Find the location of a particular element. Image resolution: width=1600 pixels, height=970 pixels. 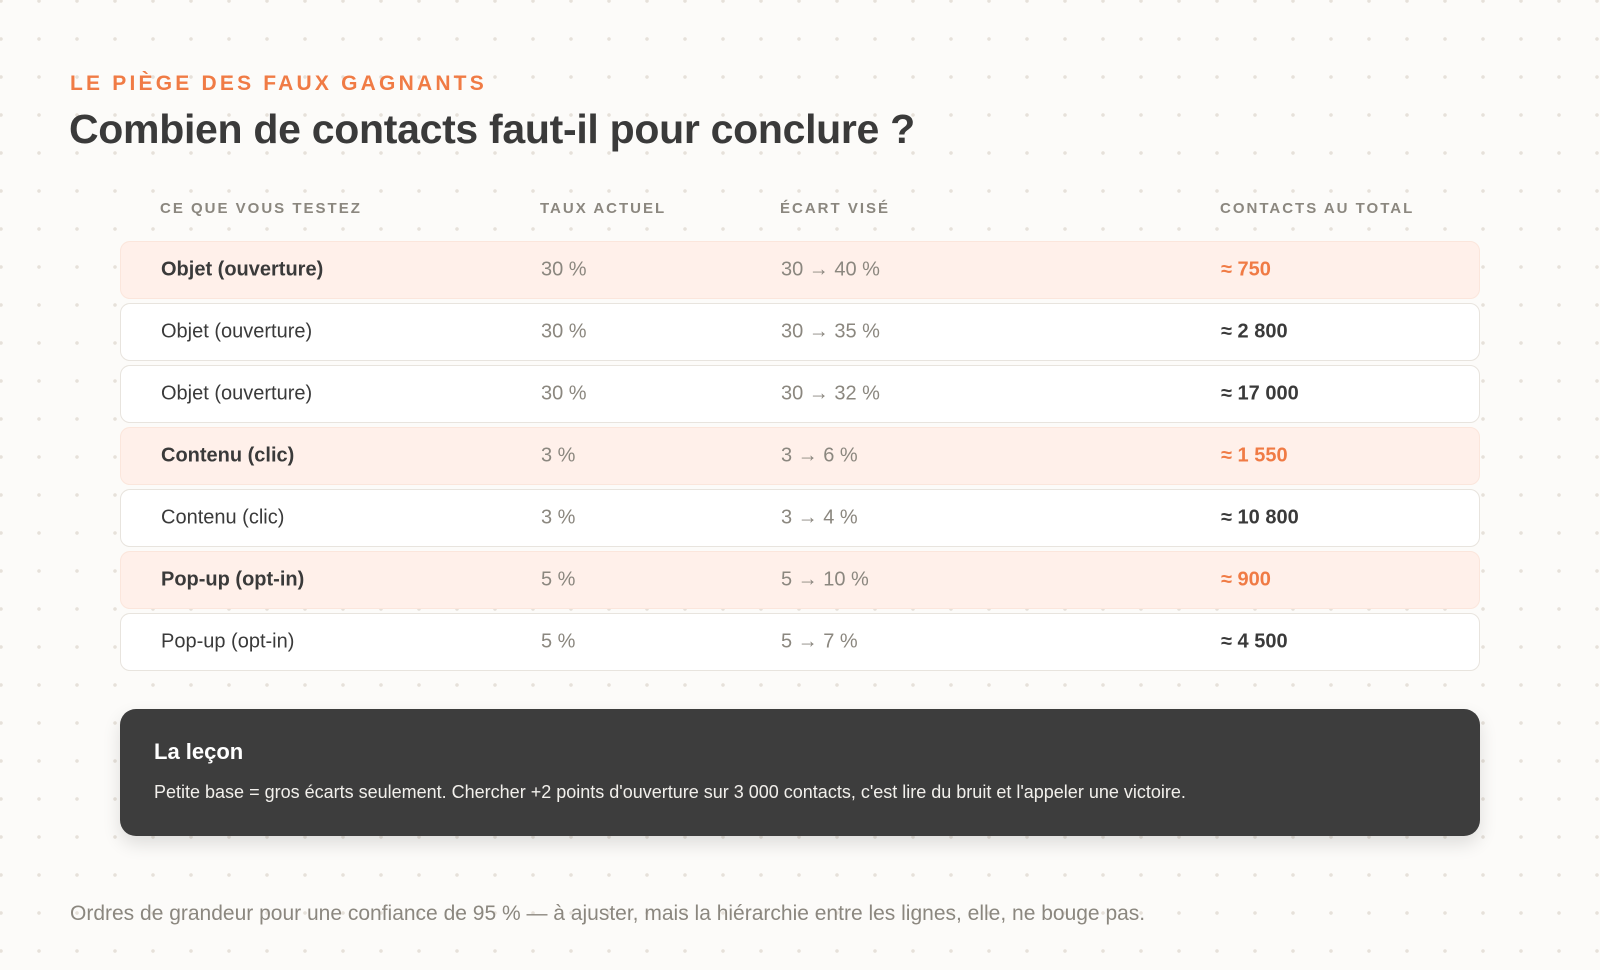

table-row: Pop-up (opt-in) 5 % 5 → 10 % ≈ 900 is located at coordinates (800, 580).